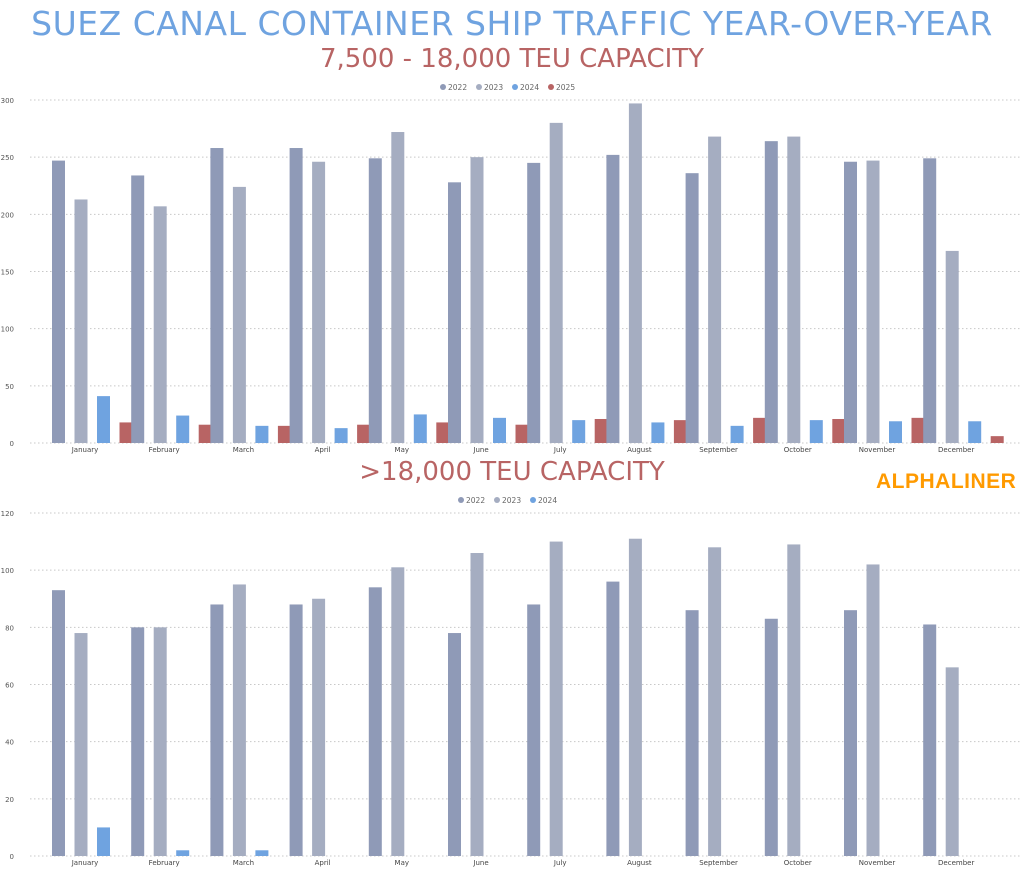 This screenshot has height=879, width=1024. Describe the element at coordinates (579, 431) in the screenshot. I see `bar-2024-july` at that location.